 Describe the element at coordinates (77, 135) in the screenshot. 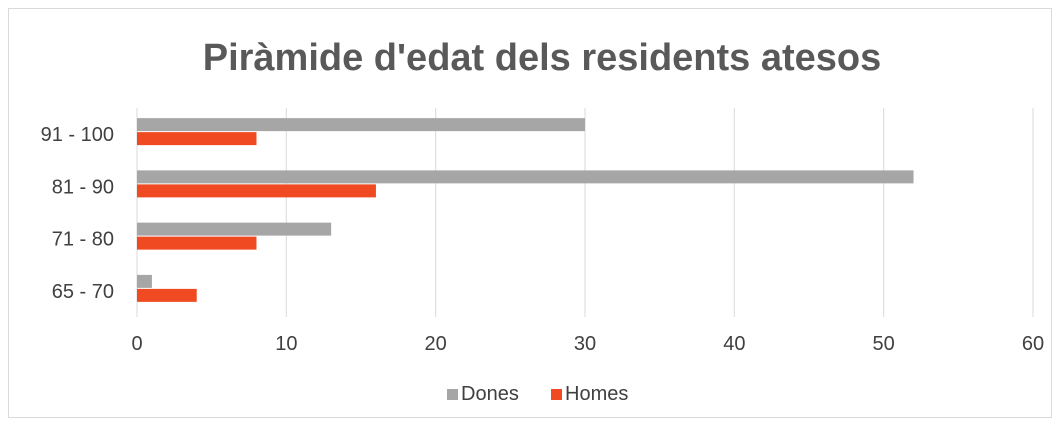

I see `category-label-0: 91 - 100` at that location.